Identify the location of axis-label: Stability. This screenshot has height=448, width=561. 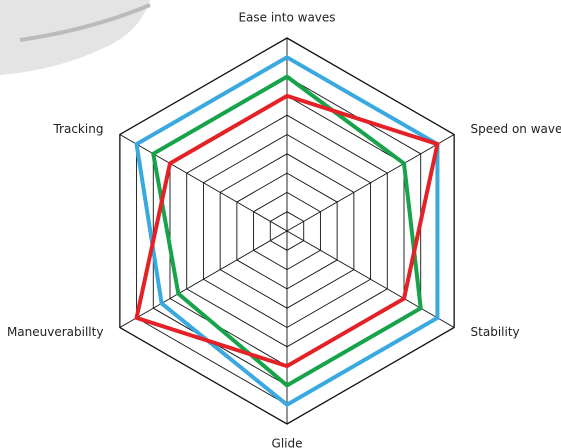
(495, 332).